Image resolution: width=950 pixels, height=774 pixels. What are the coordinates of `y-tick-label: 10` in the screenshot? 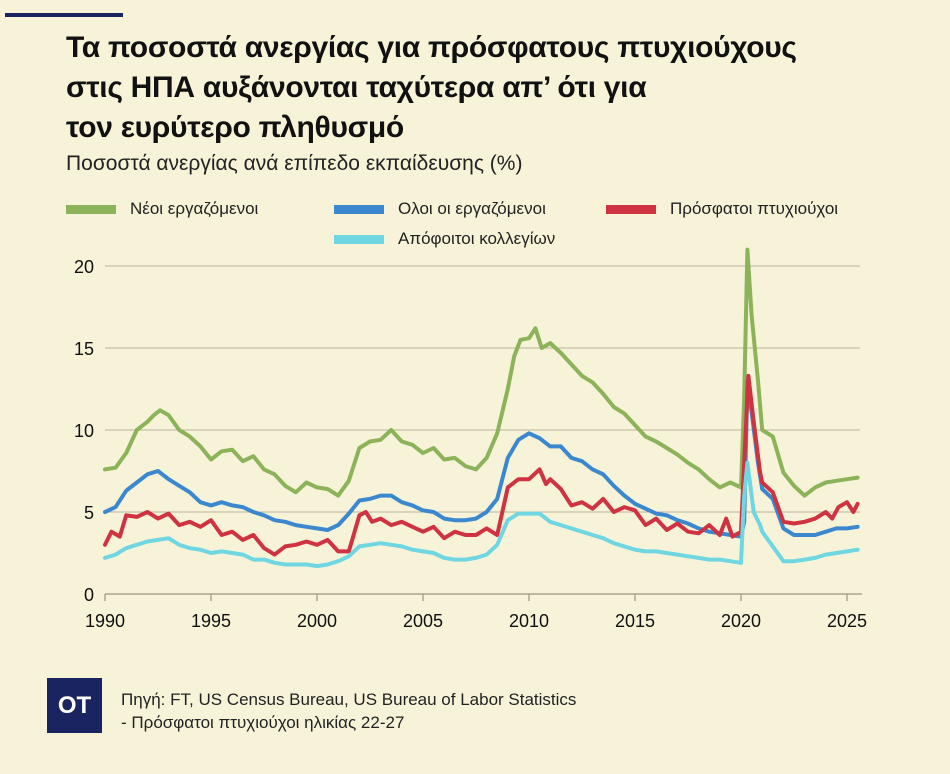 It's located at (84, 431).